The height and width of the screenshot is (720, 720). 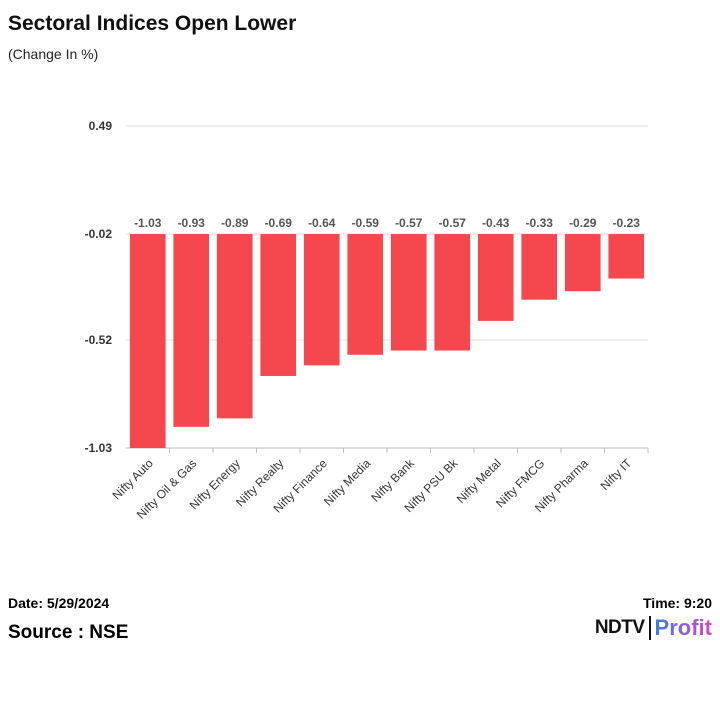 I want to click on y-tick-label: 0.49, so click(x=101, y=126).